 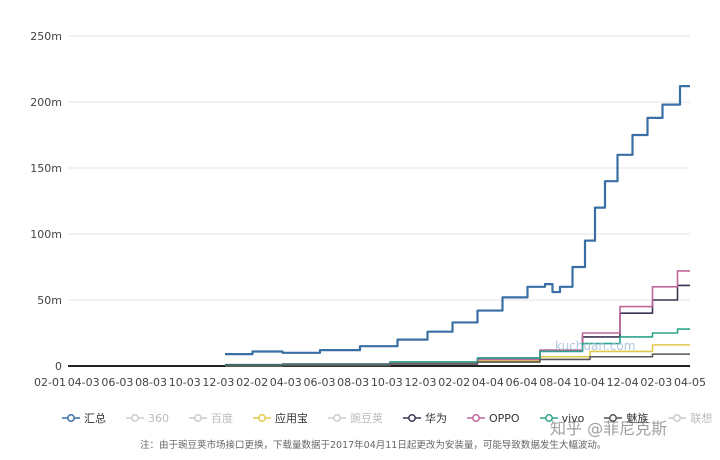 I want to click on legend-item: 应用宝, so click(x=280, y=418).